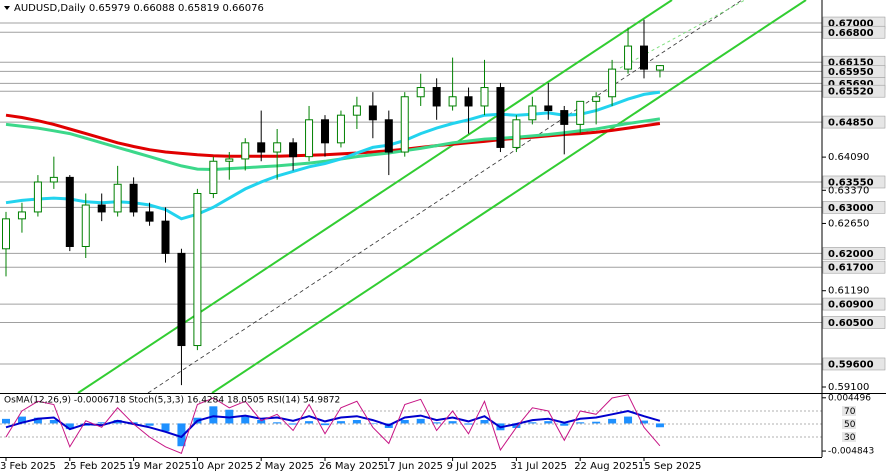 The width and height of the screenshot is (886, 473). I want to click on y-tick-label: 0.61190, so click(848, 291).